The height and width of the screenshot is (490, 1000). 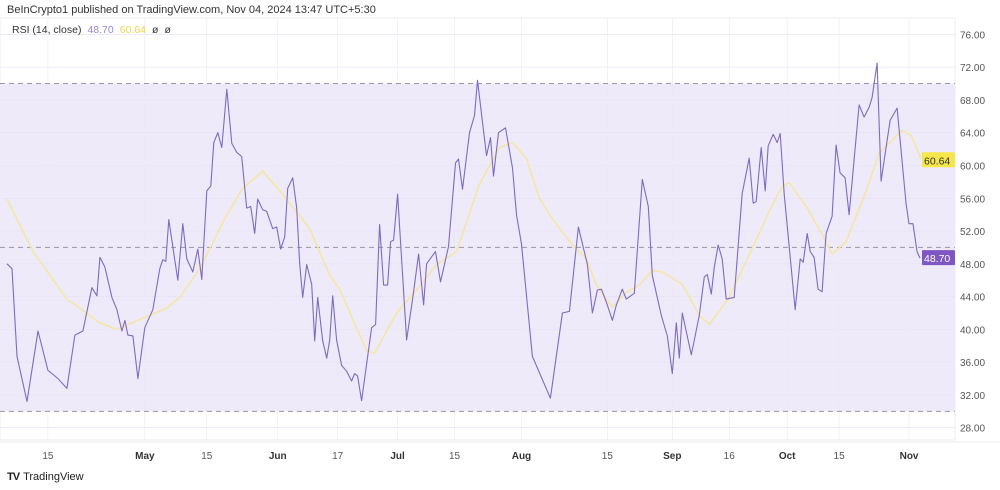 What do you see at coordinates (787, 456) in the screenshot?
I see `x-tick-label: Oct` at bounding box center [787, 456].